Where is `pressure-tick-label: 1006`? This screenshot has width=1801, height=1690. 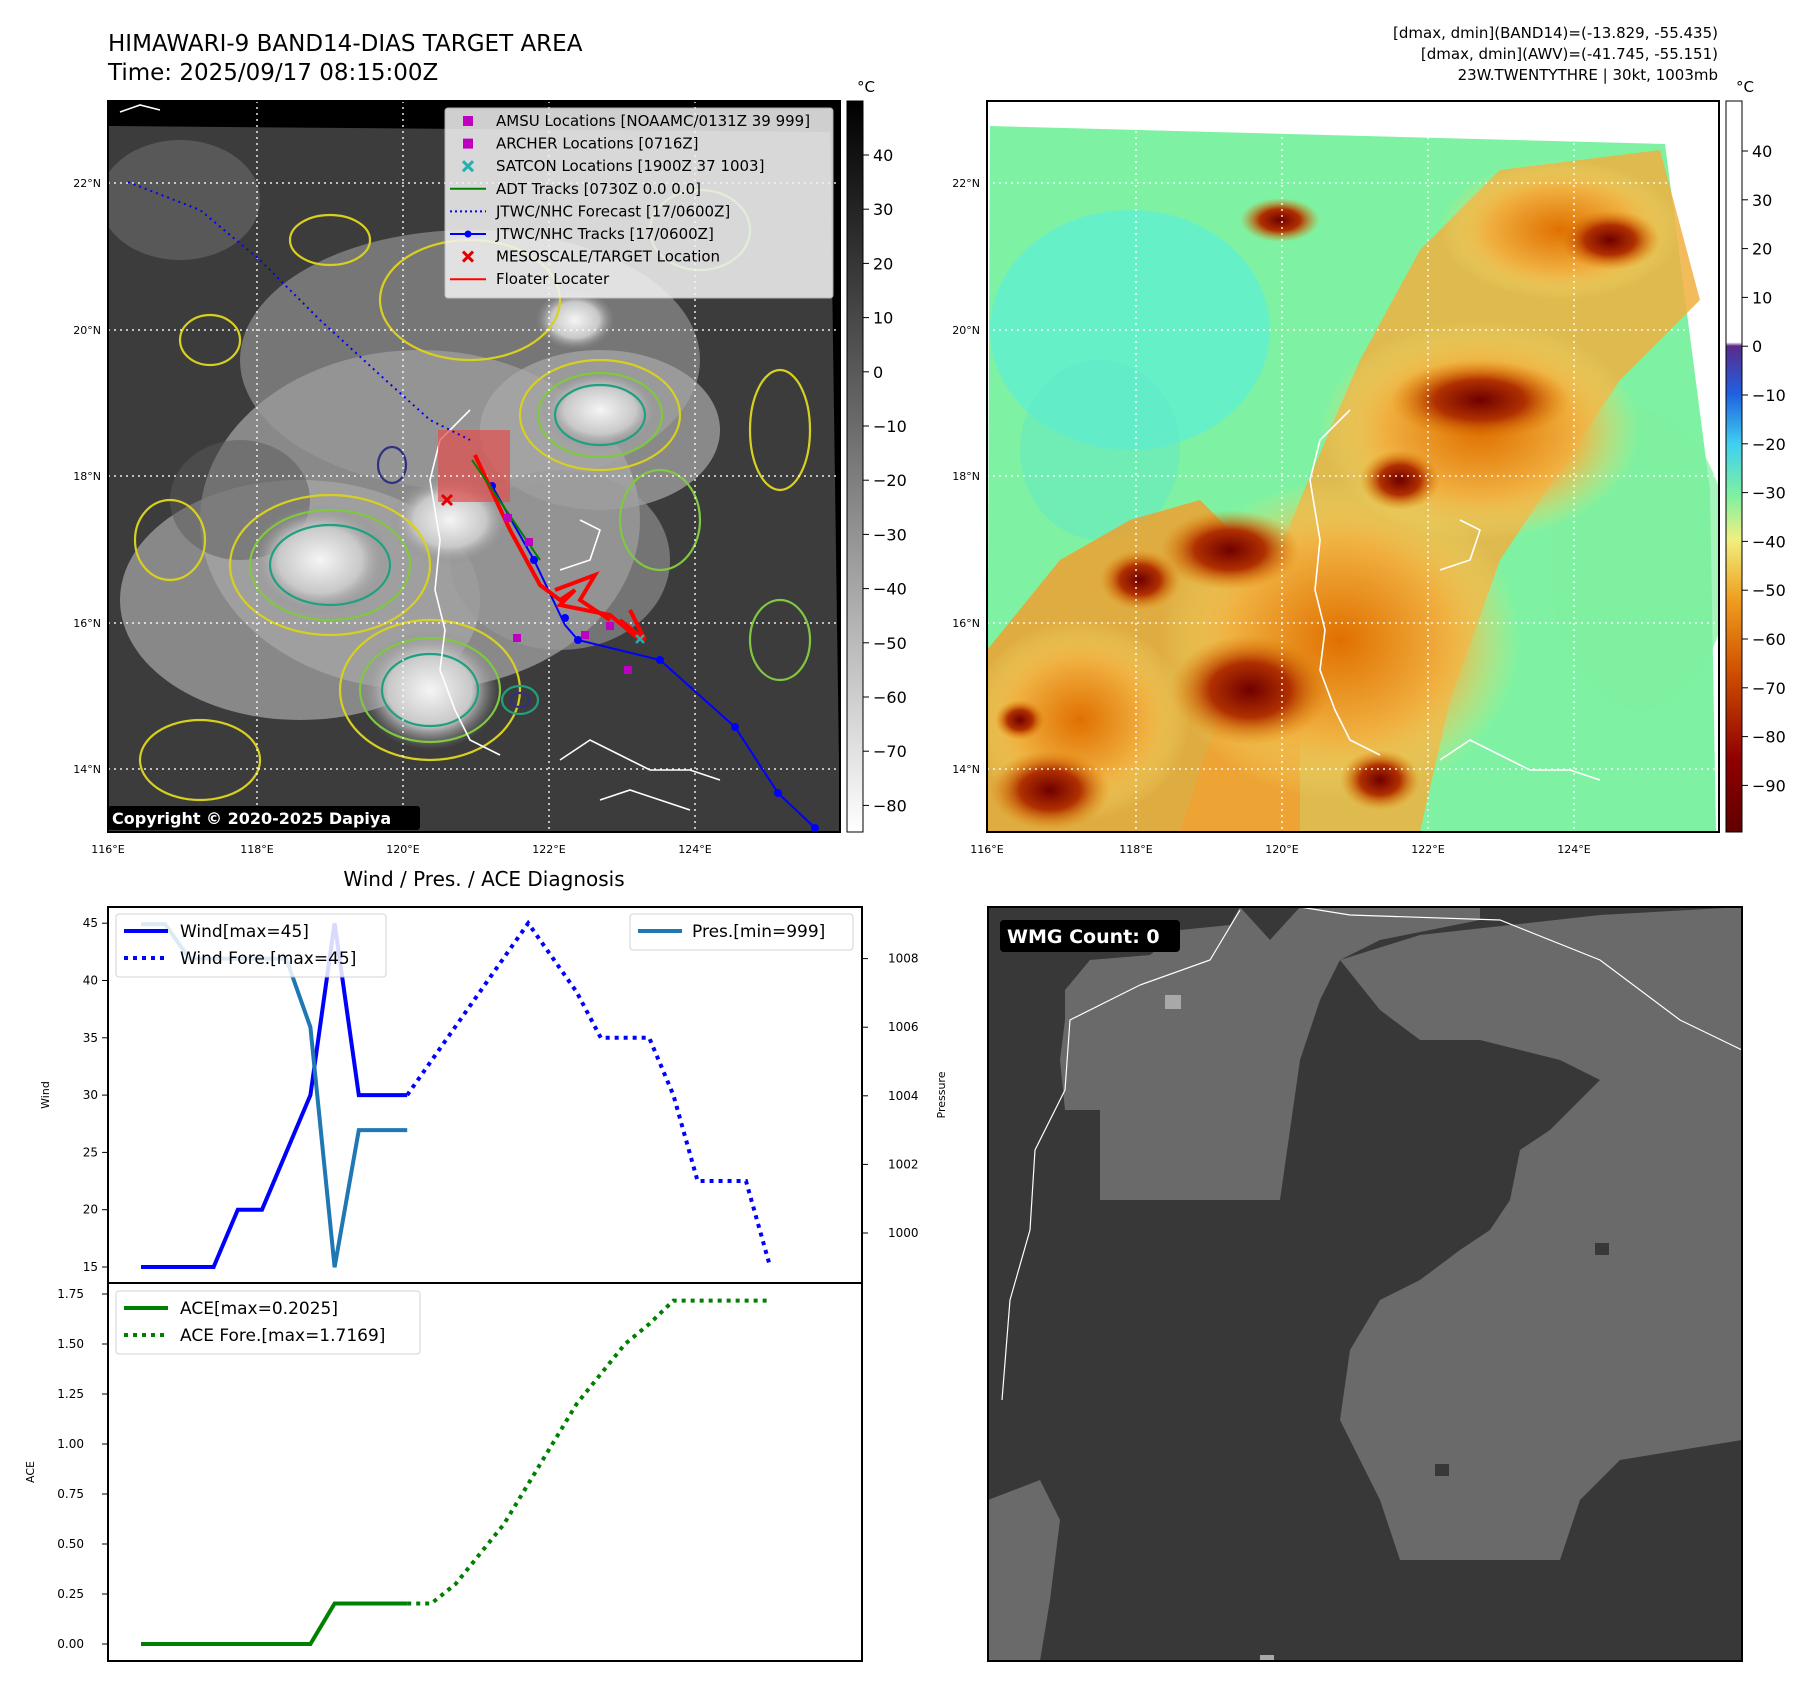
pressure-tick-label: 1006 is located at coordinates (903, 1027).